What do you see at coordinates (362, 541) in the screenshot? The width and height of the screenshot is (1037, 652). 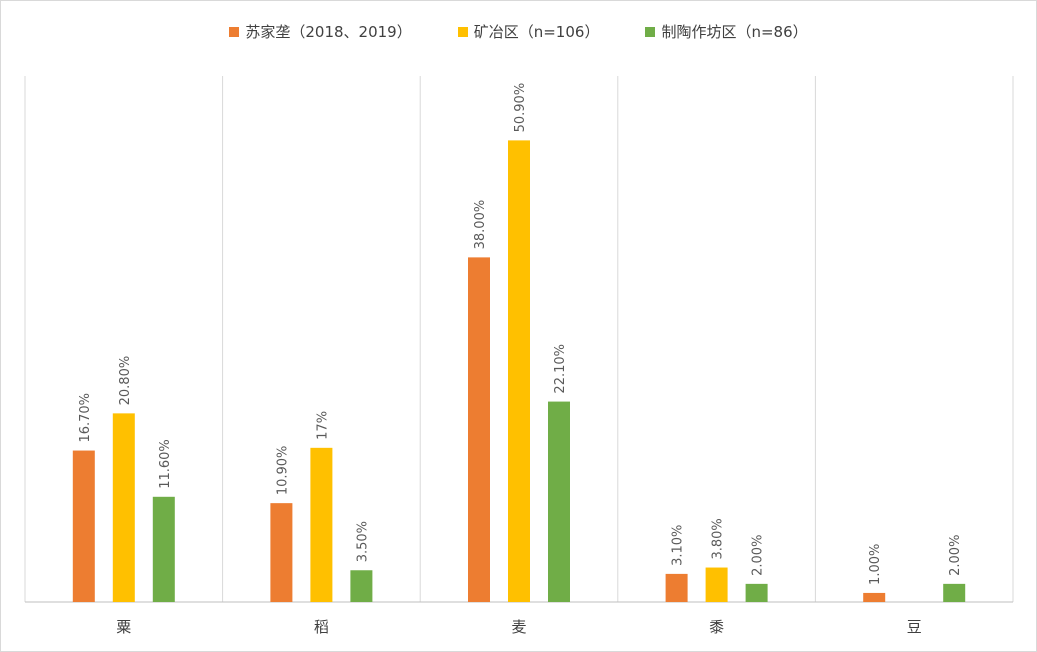 I see `data-label: 3.50%` at bounding box center [362, 541].